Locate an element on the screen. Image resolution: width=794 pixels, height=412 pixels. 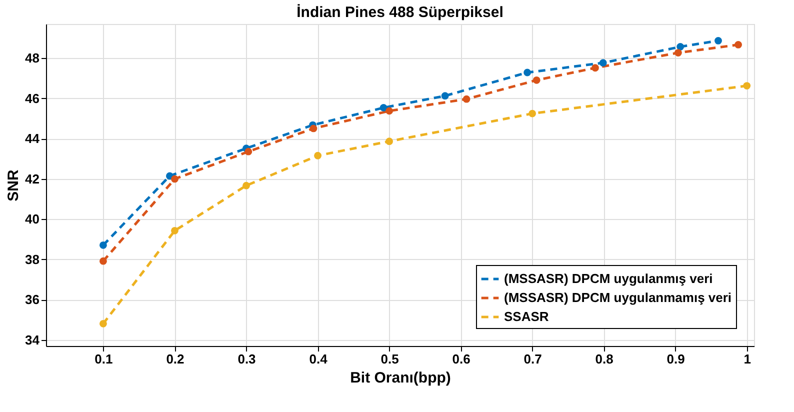
x-tick-label: 0.9 is located at coordinates (675, 359).